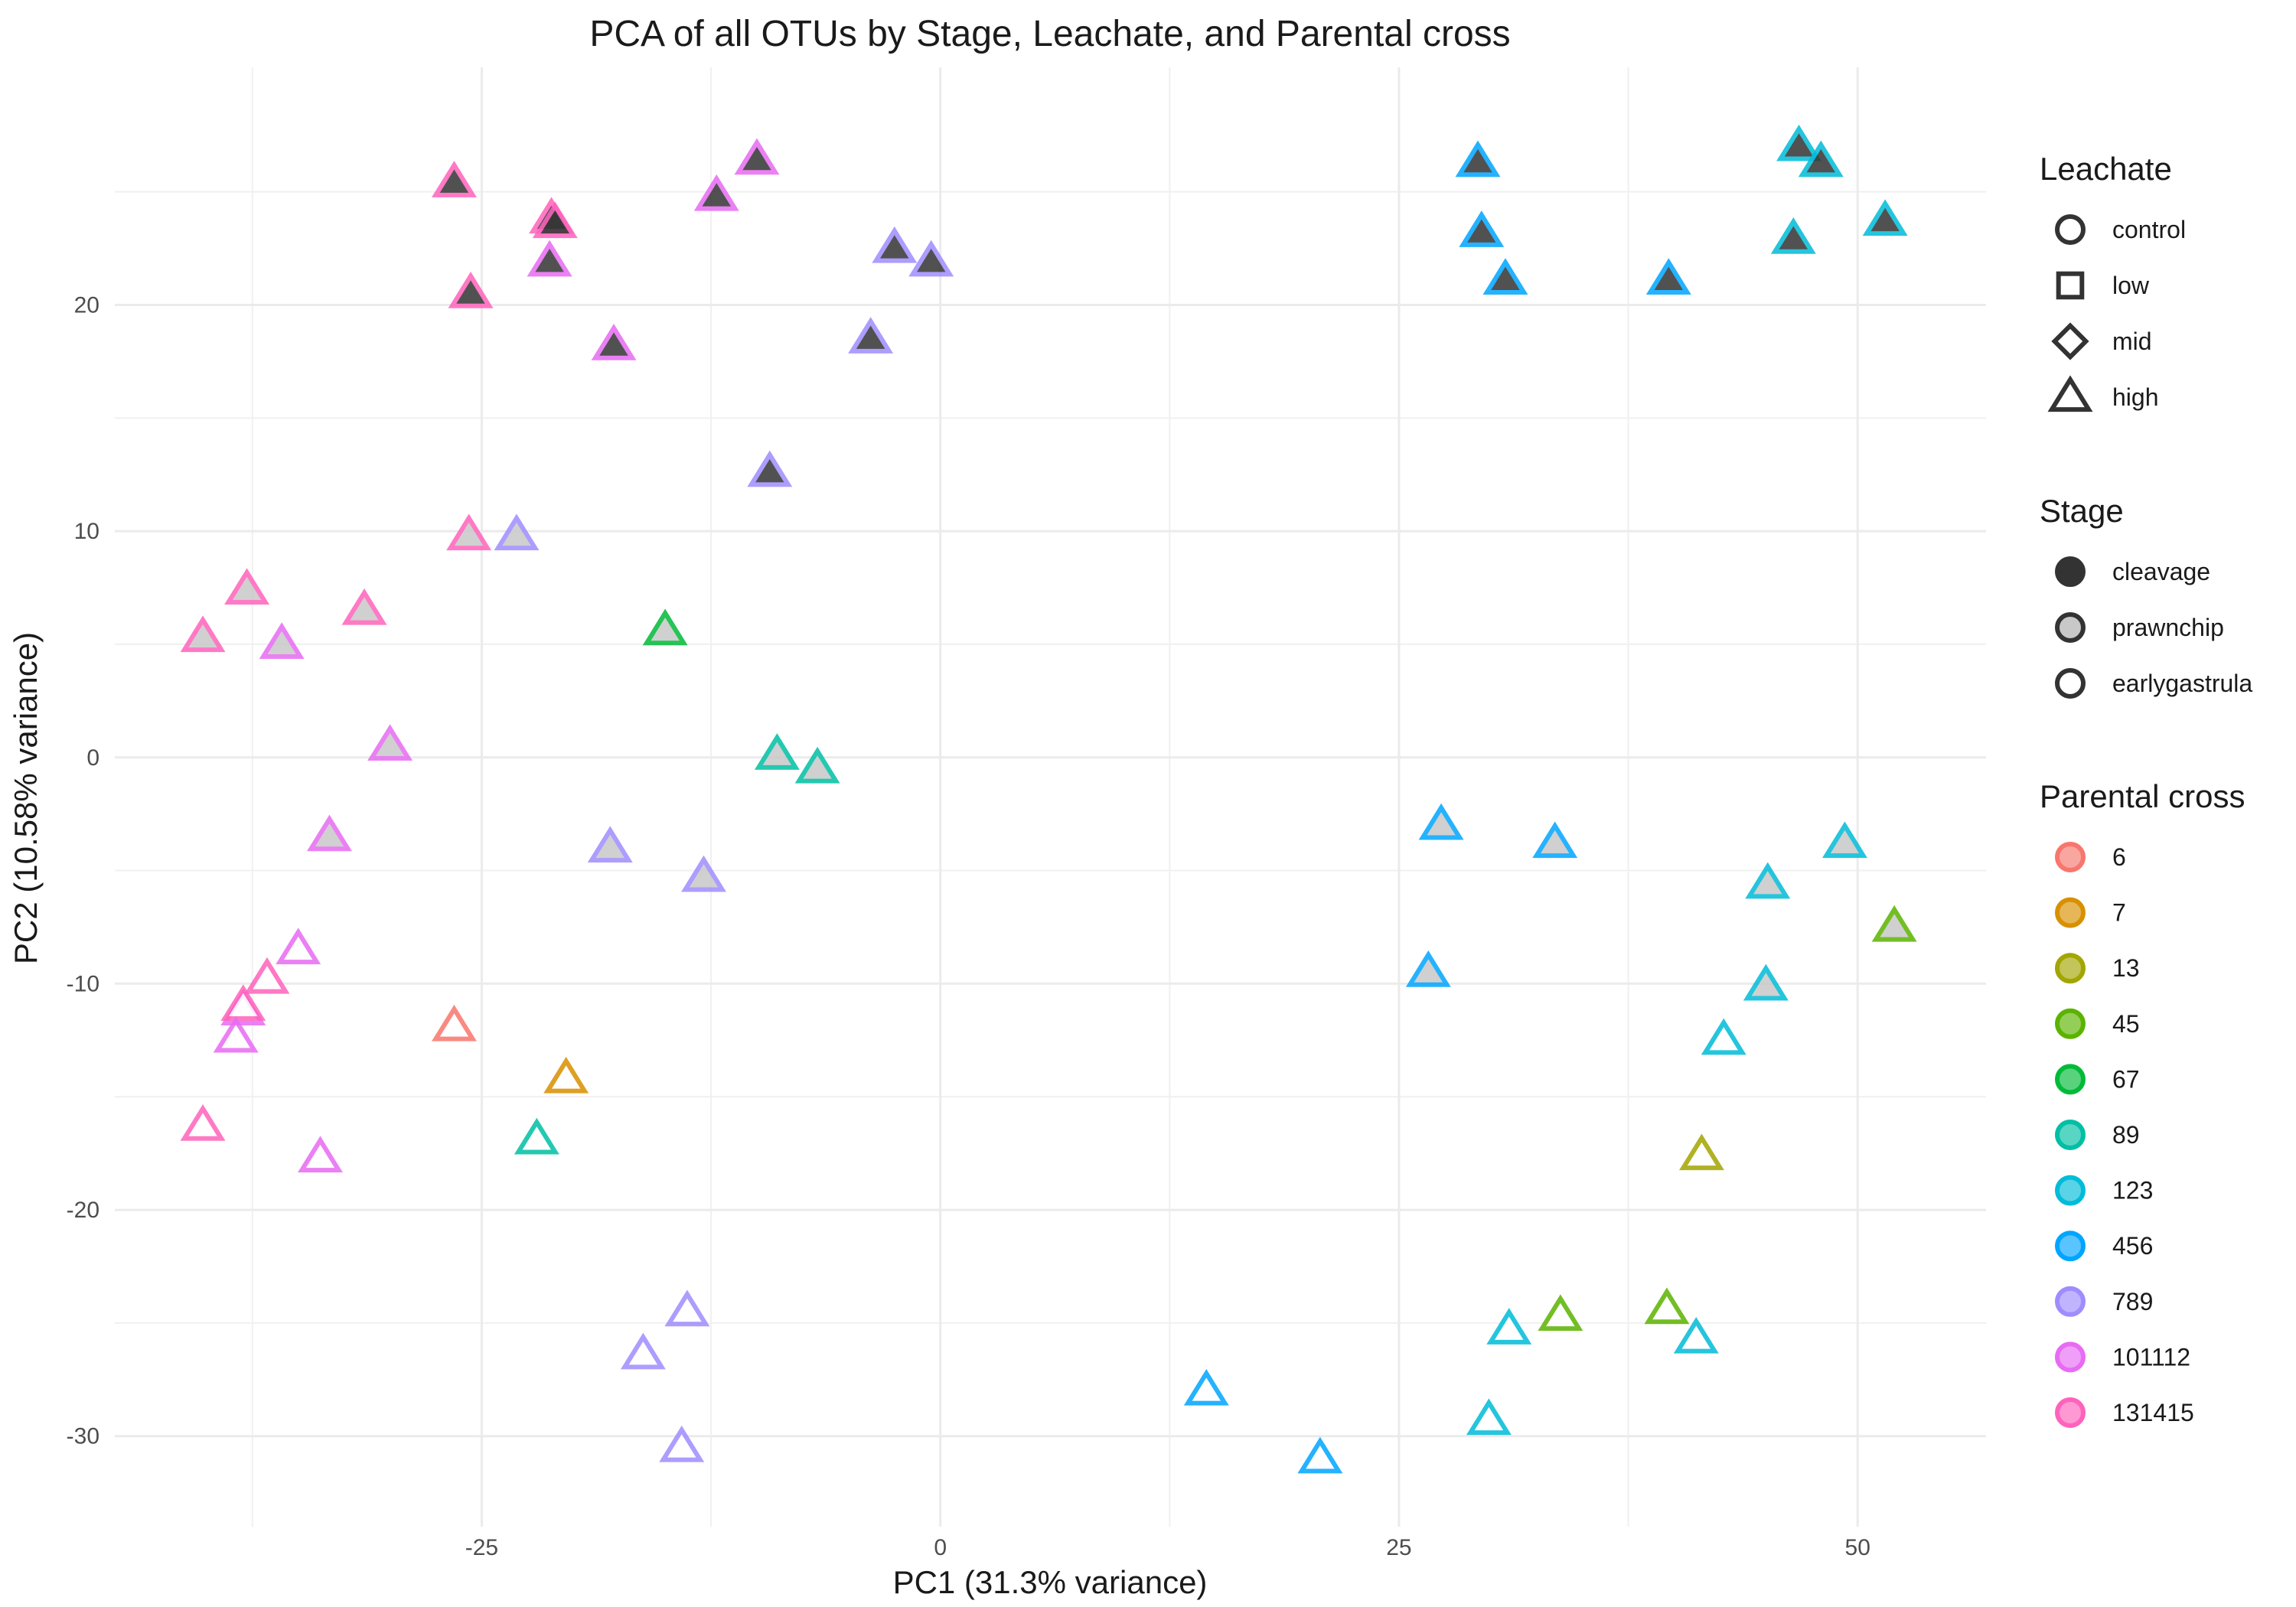 This screenshot has height=1607, width=2296. What do you see at coordinates (1398, 1547) in the screenshot?
I see `x-tick-label: 25` at bounding box center [1398, 1547].